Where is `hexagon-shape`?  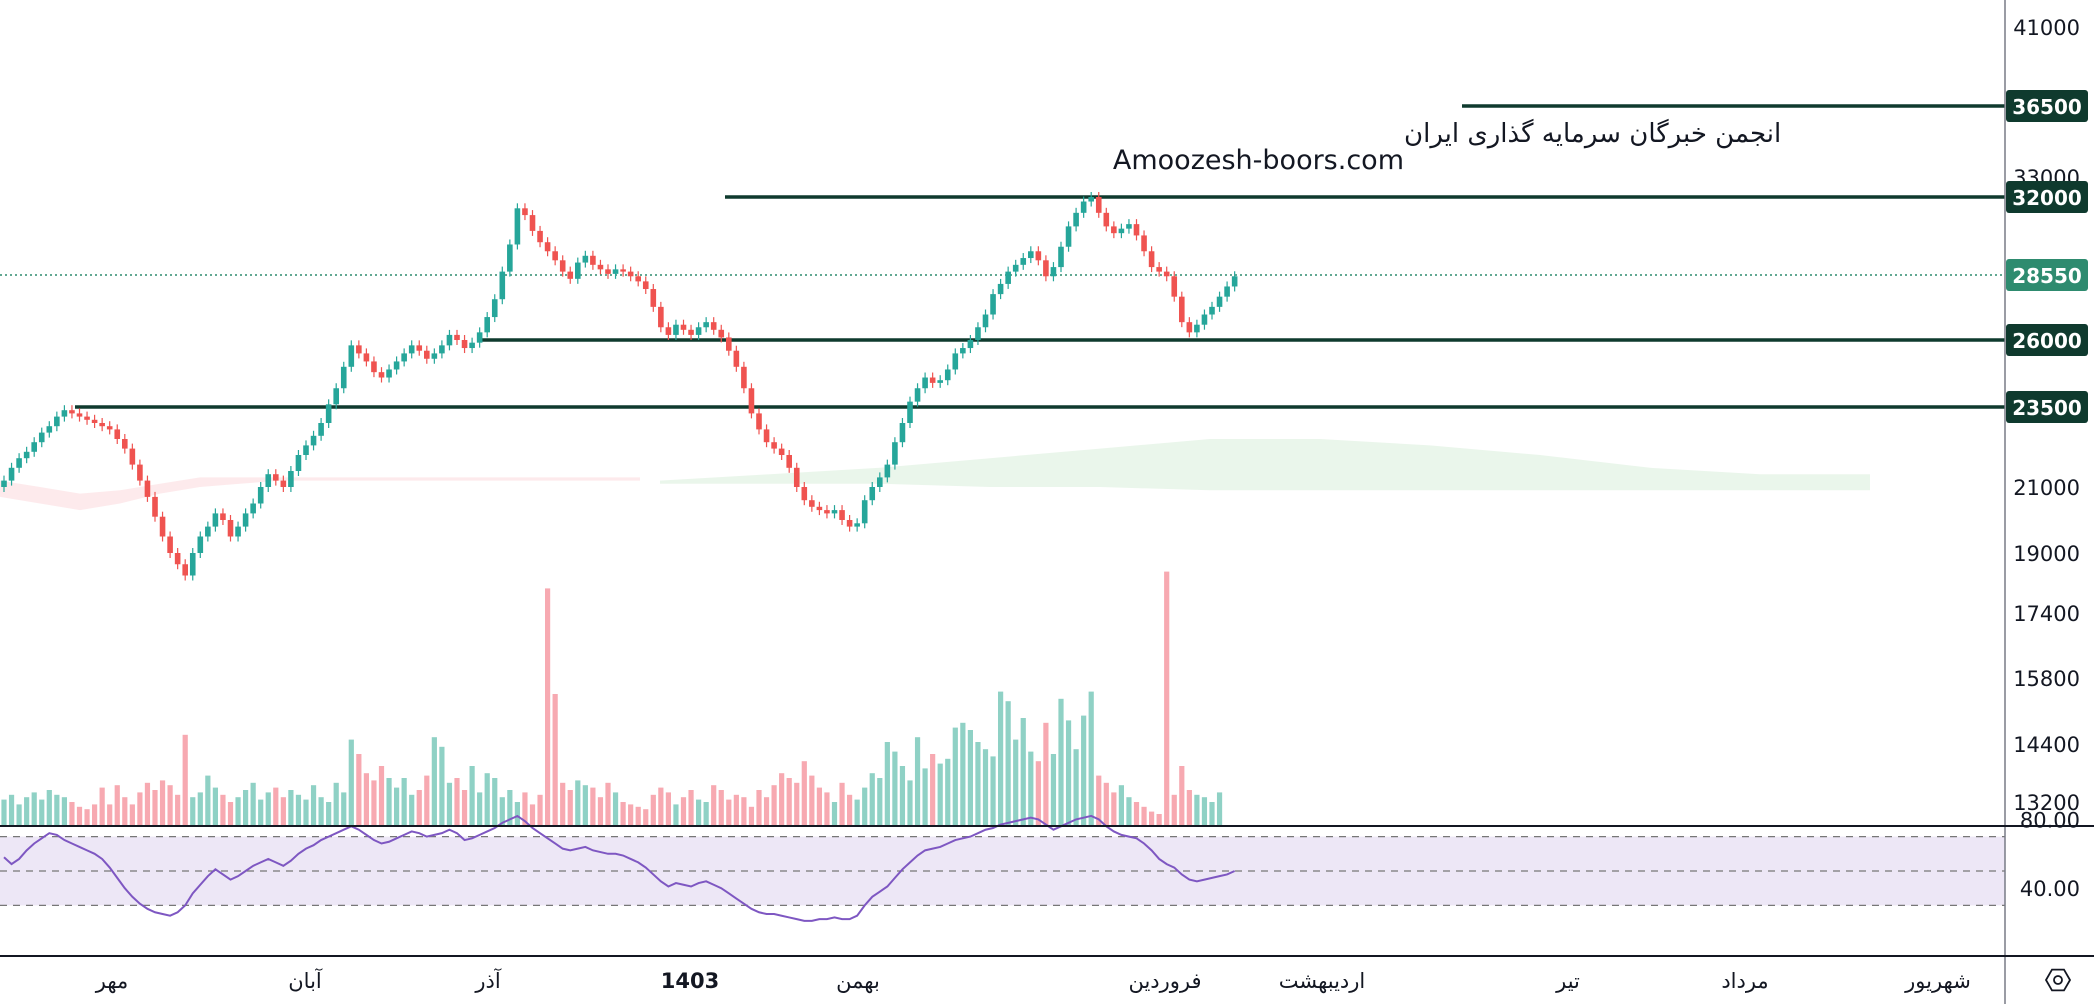 hexagon-shape is located at coordinates (2058, 980).